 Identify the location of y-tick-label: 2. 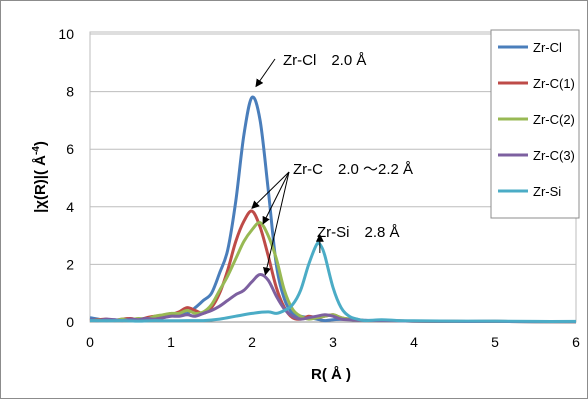
(70, 264).